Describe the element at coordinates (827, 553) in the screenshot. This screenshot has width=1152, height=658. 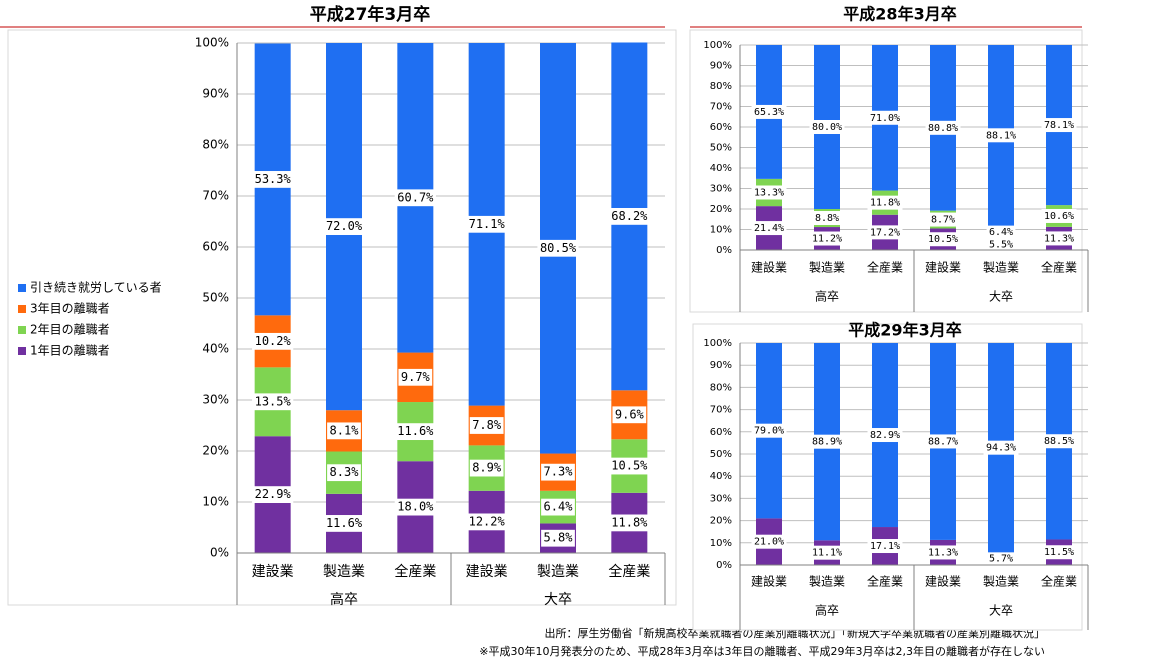
I see `value-label: 11.1%` at that location.